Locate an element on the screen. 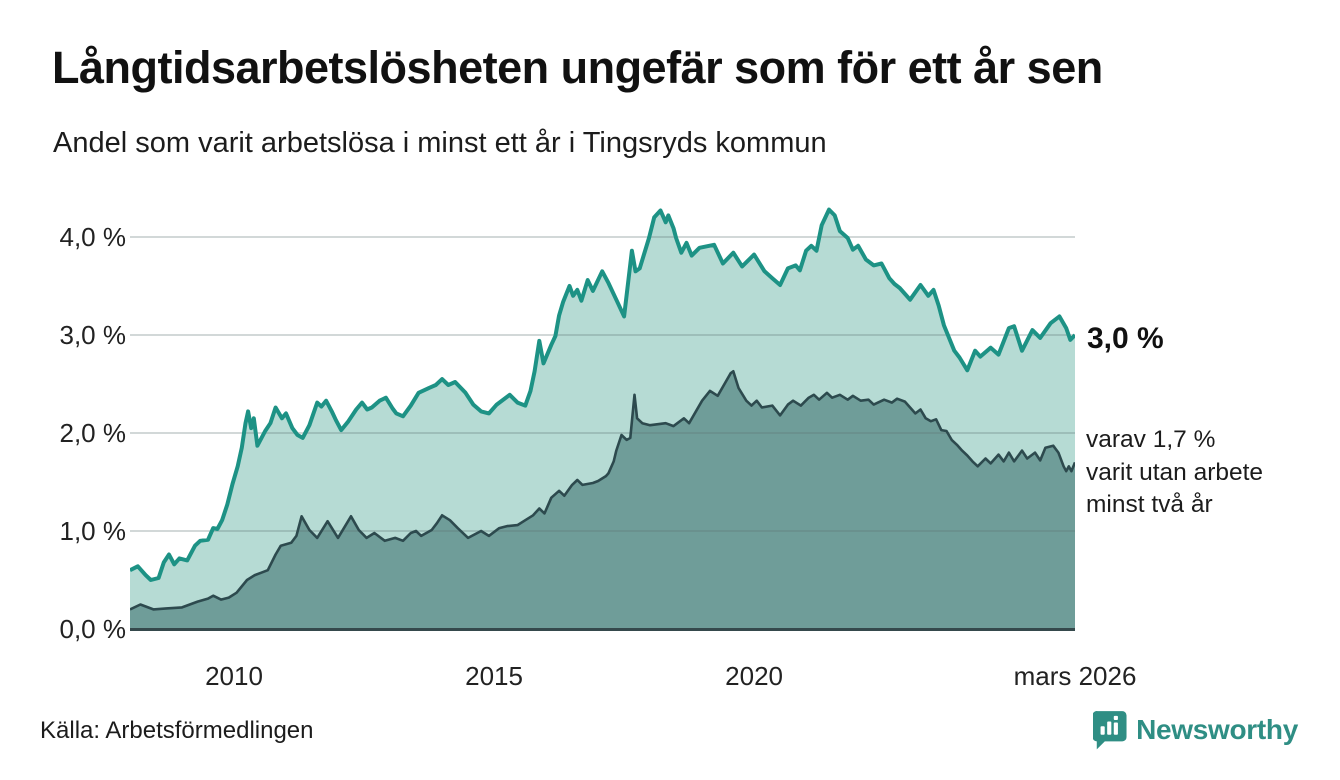 The width and height of the screenshot is (1340, 780). newsworthy-logo-icon is located at coordinates (1110, 730).